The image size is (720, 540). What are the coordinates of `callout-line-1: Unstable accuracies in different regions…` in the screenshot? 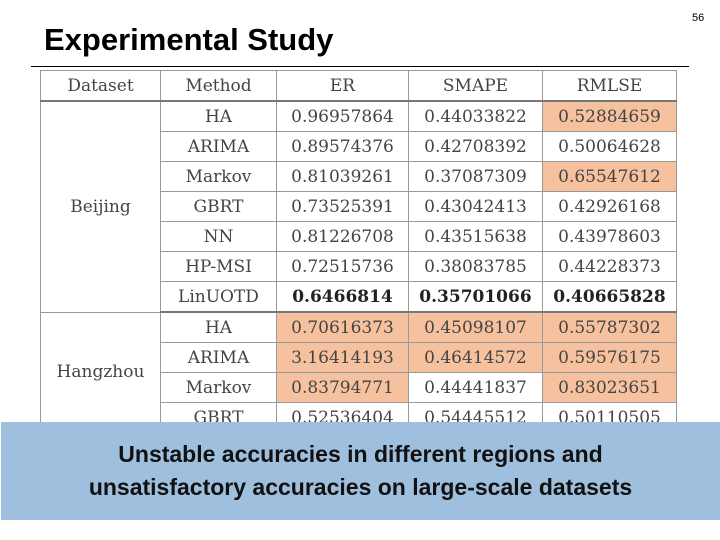 It's located at (360, 454).